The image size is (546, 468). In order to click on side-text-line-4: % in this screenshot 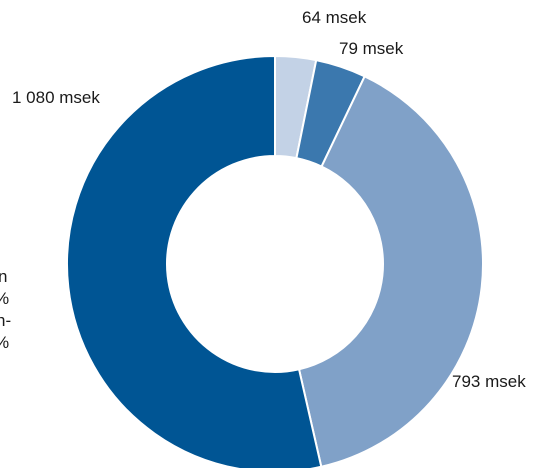, I will do `click(4, 343)`.